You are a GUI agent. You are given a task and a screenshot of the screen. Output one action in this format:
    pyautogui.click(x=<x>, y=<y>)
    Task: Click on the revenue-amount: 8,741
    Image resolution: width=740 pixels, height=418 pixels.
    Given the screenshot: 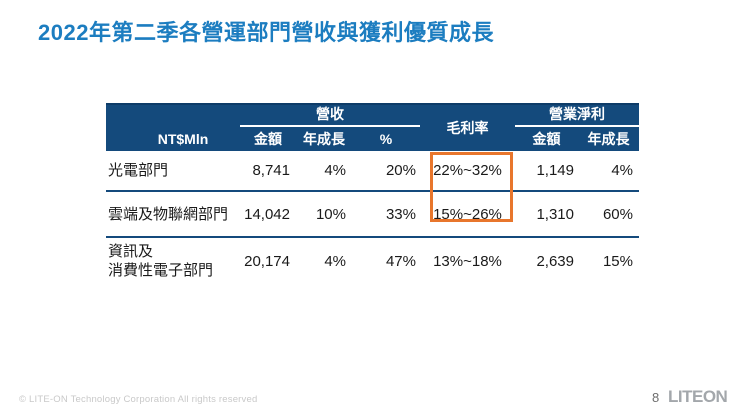 What is the action you would take?
    pyautogui.click(x=271, y=170)
    